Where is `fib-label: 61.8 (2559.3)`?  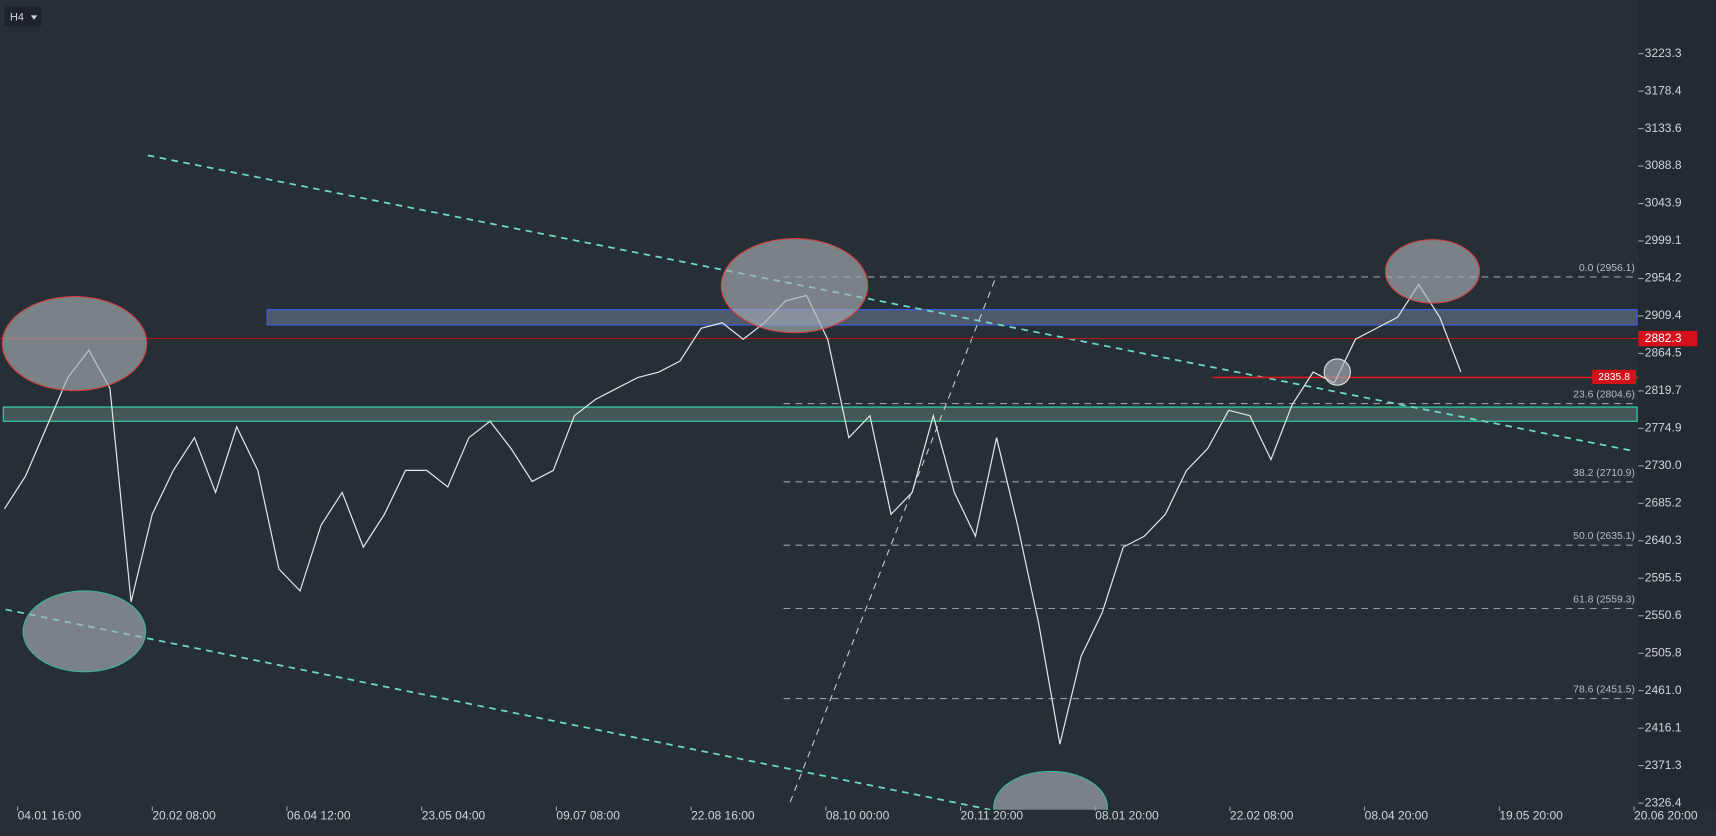
fib-label: 61.8 (2559.3) is located at coordinates (1604, 600).